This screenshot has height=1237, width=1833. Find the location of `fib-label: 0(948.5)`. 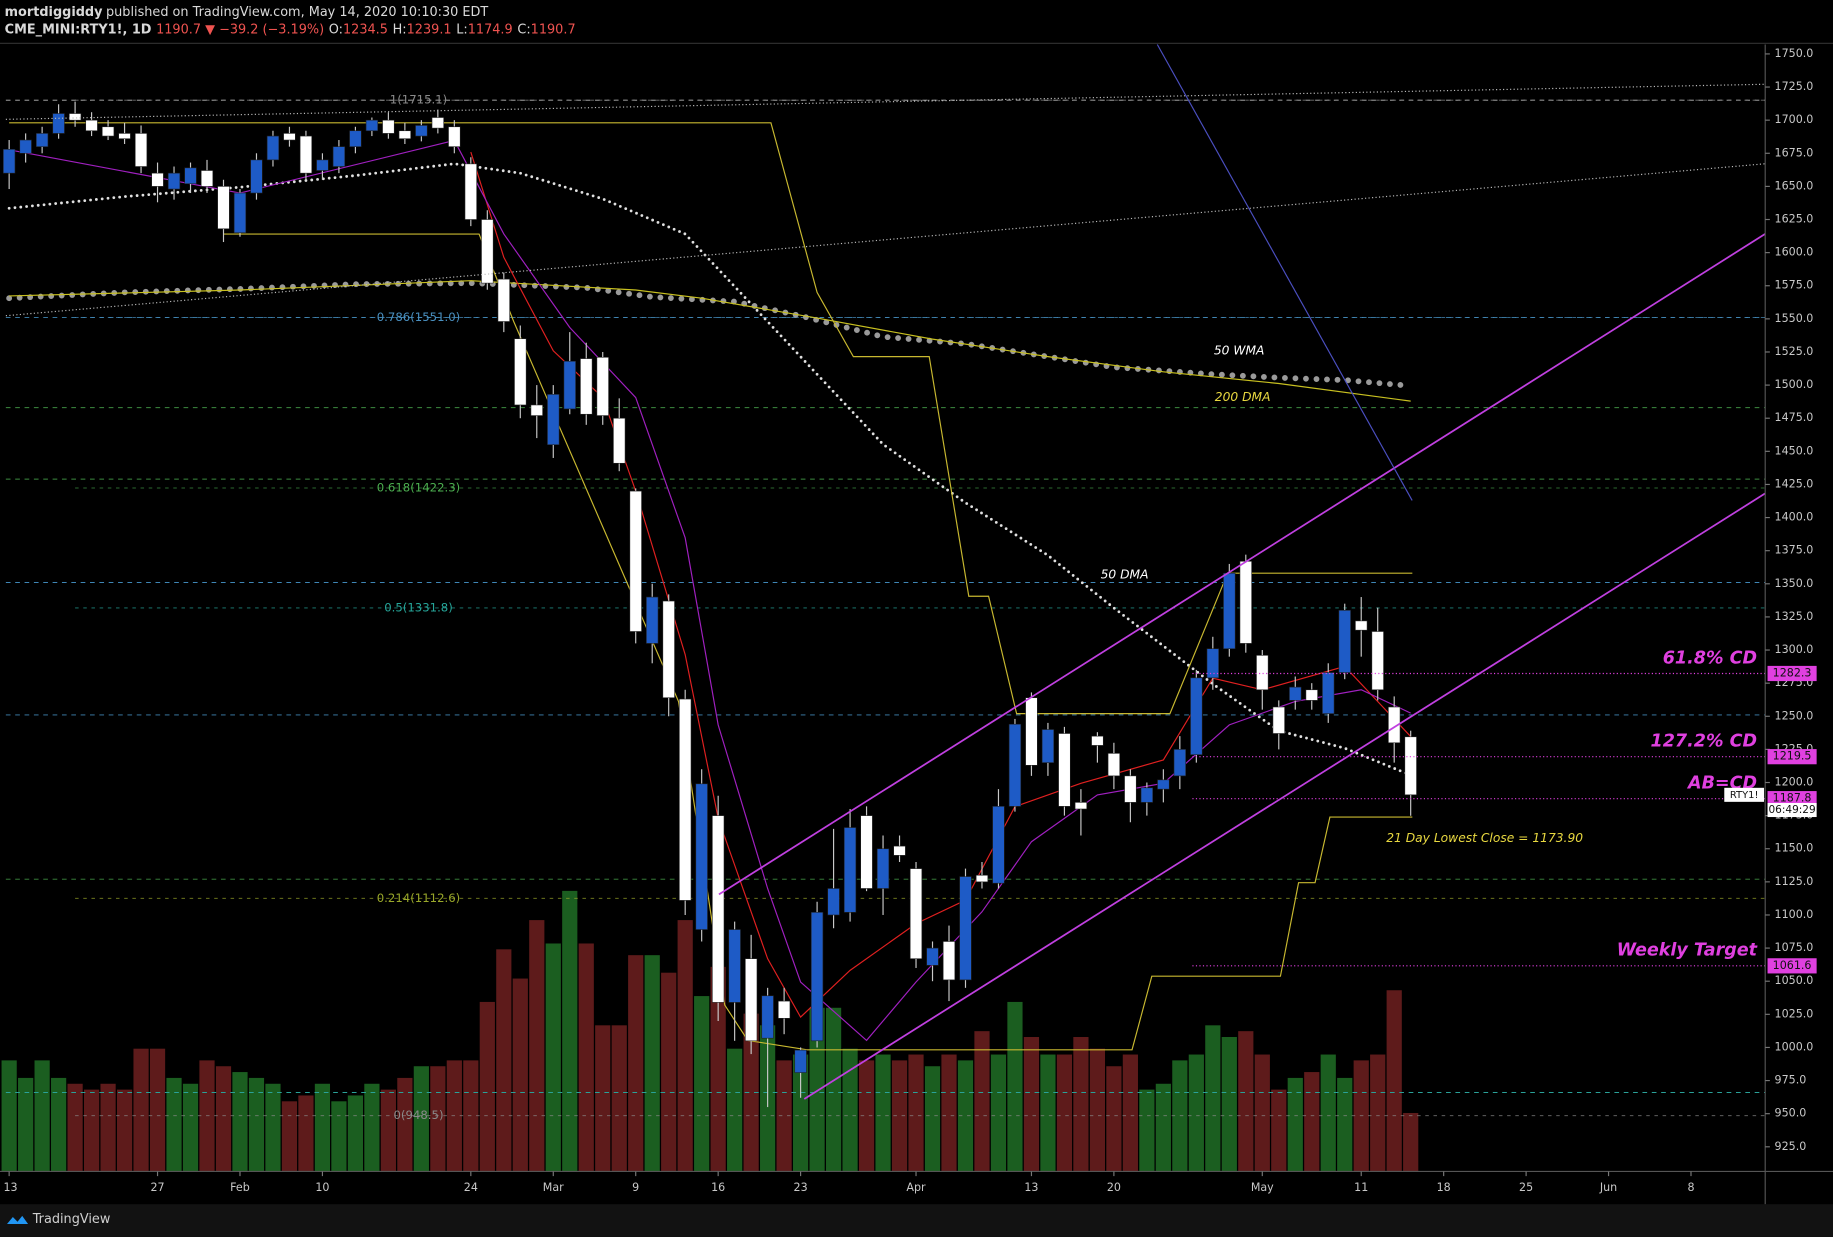

fib-label: 0(948.5) is located at coordinates (418, 1115).